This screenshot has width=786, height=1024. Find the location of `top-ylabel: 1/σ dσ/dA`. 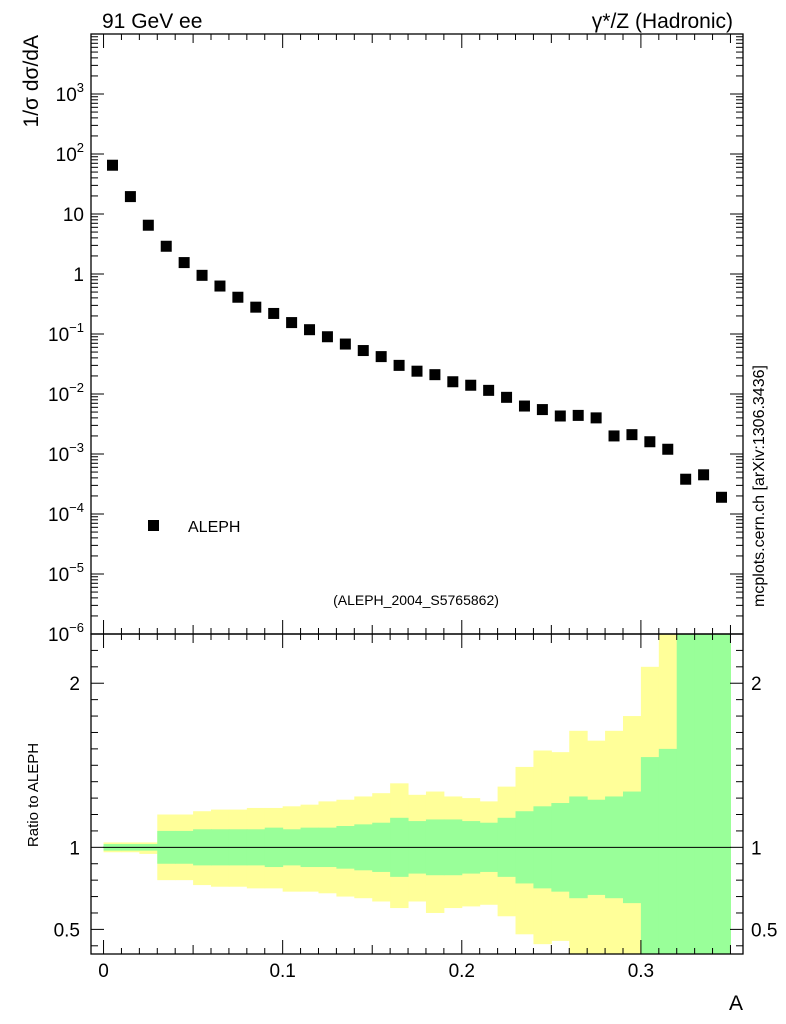

top-ylabel: 1/σ dσ/dA is located at coordinates (31, 81).